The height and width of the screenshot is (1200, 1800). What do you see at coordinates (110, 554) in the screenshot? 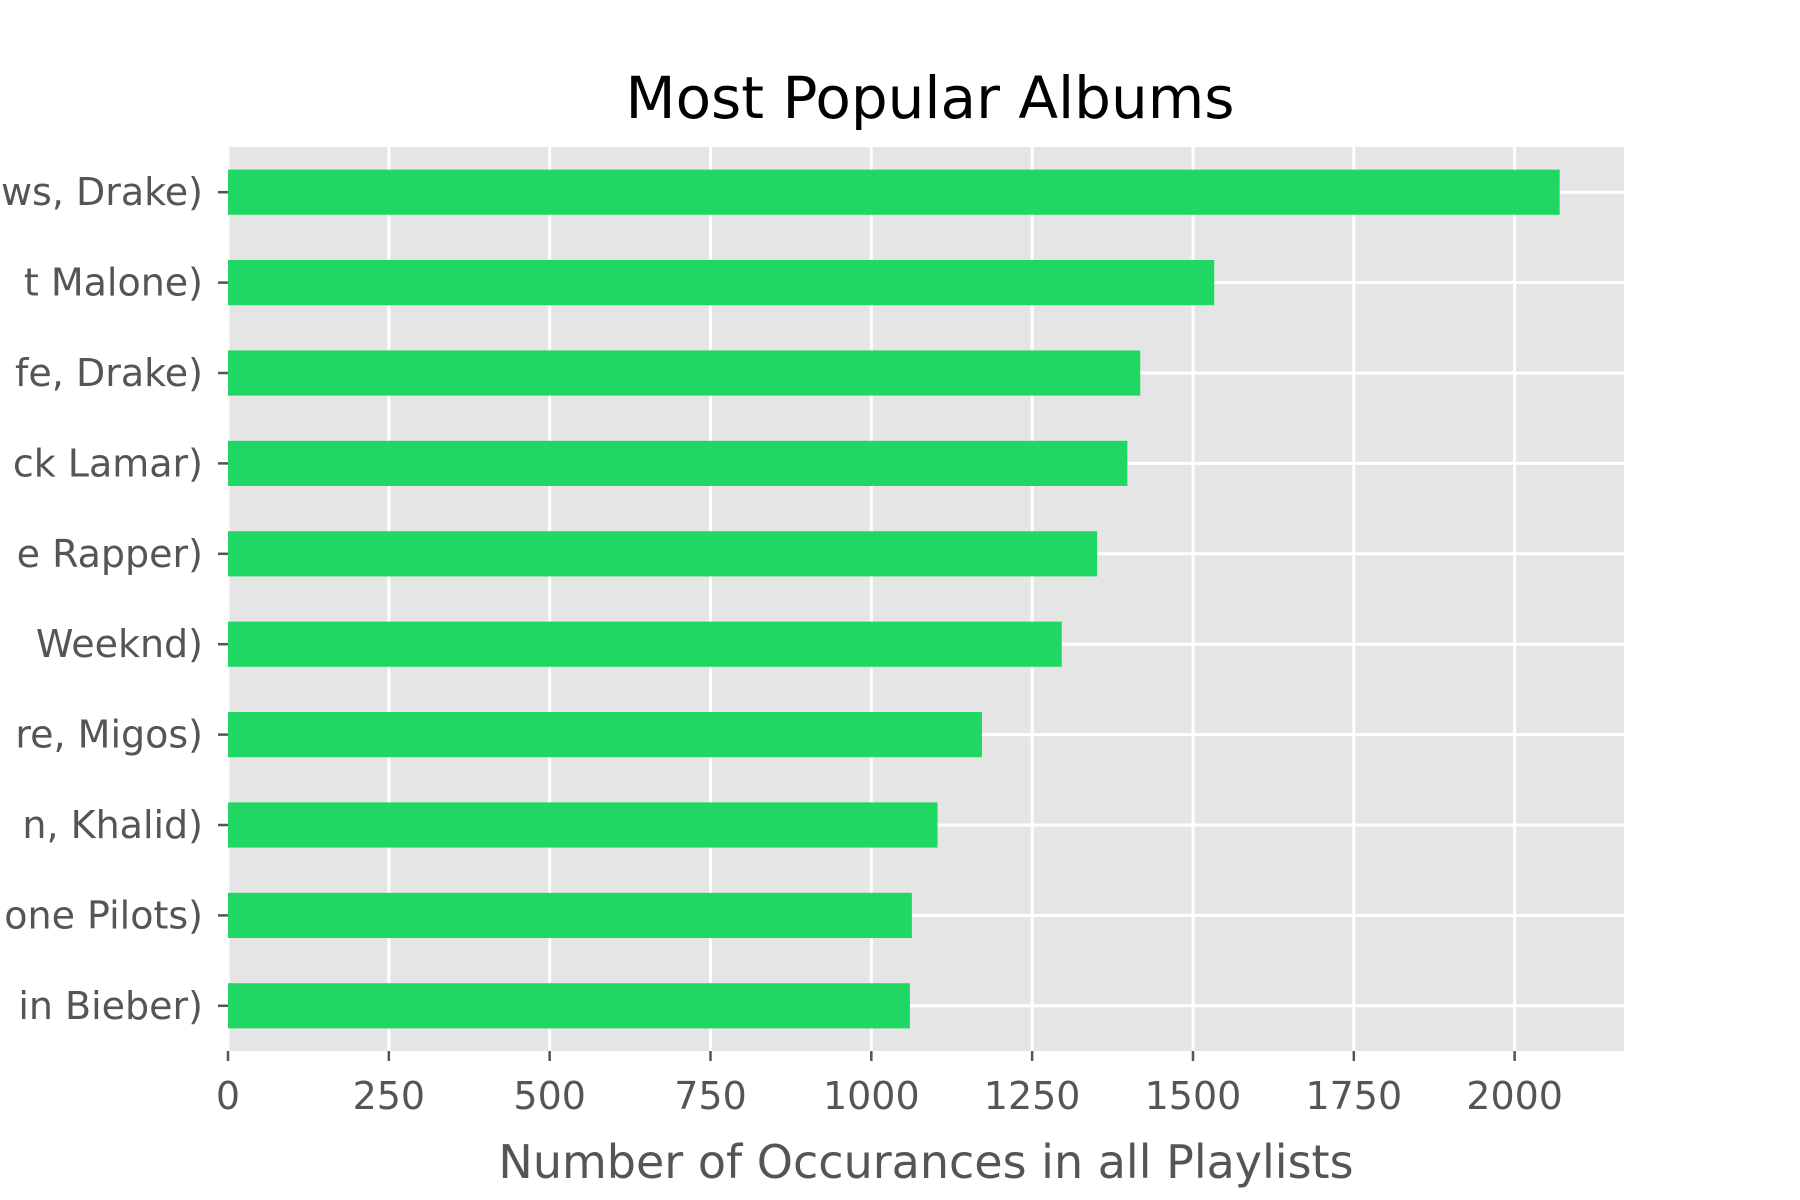
I see `y-tick-label: e Rapper)` at bounding box center [110, 554].